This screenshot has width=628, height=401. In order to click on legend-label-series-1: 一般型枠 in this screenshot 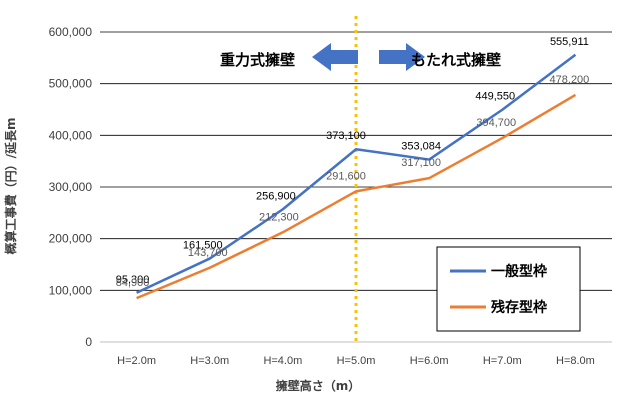, I will do `click(519, 271)`.